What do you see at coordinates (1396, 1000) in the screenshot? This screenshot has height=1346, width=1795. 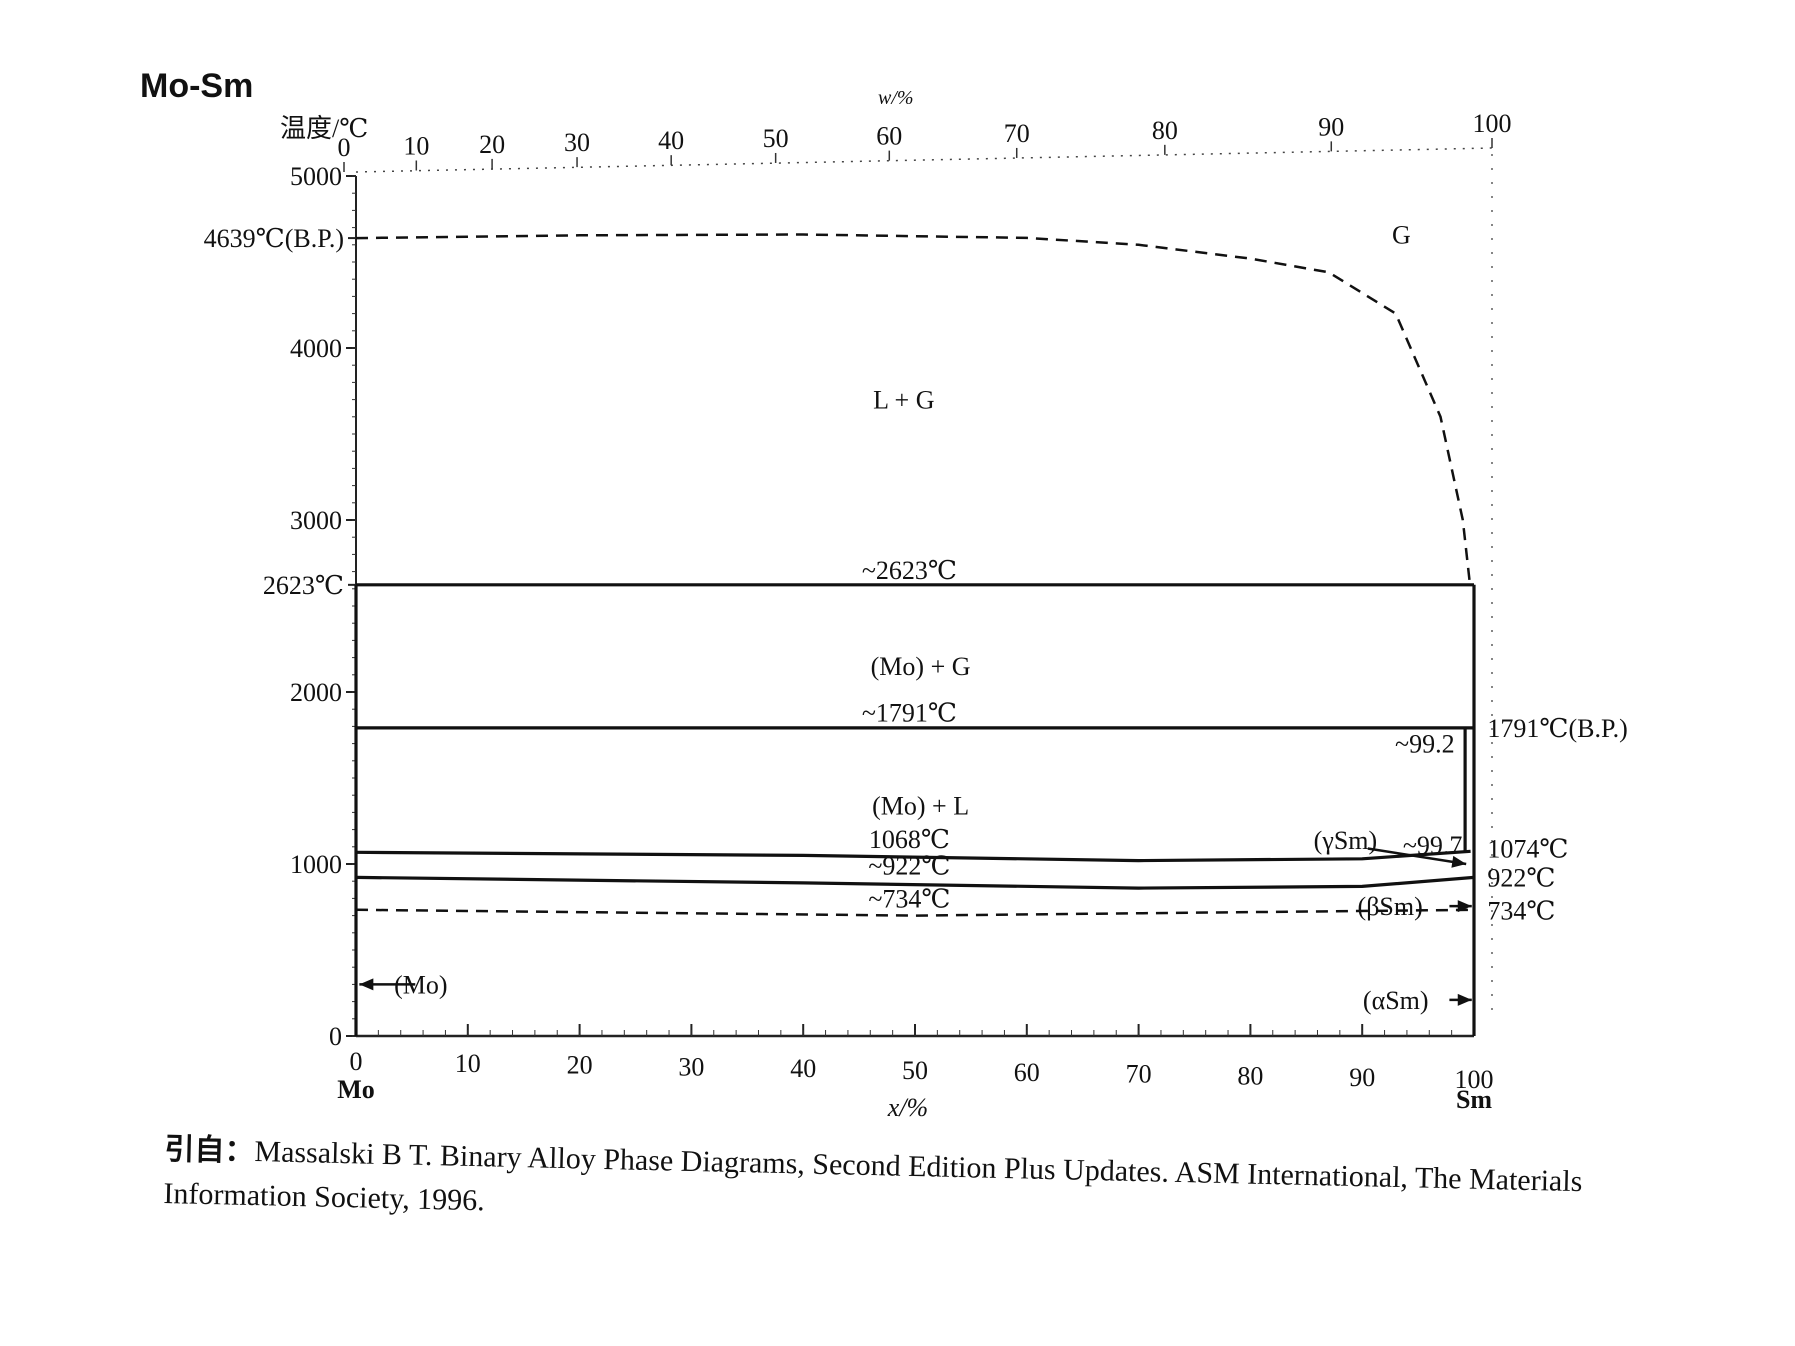 I see `chart-annotation: (αSm)` at bounding box center [1396, 1000].